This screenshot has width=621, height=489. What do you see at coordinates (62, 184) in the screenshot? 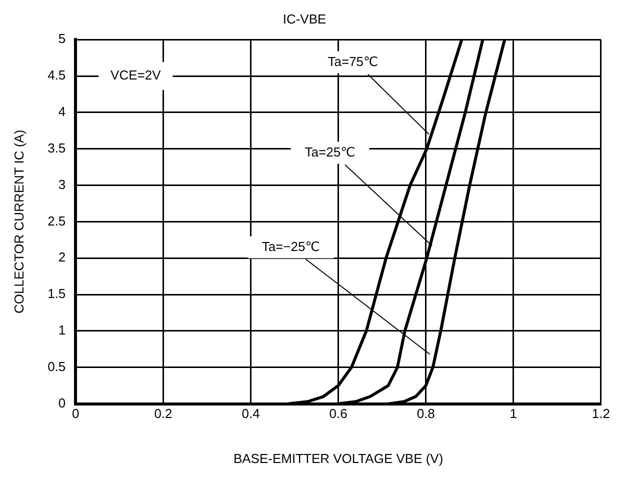
I see `y-tick-label: 3` at bounding box center [62, 184].